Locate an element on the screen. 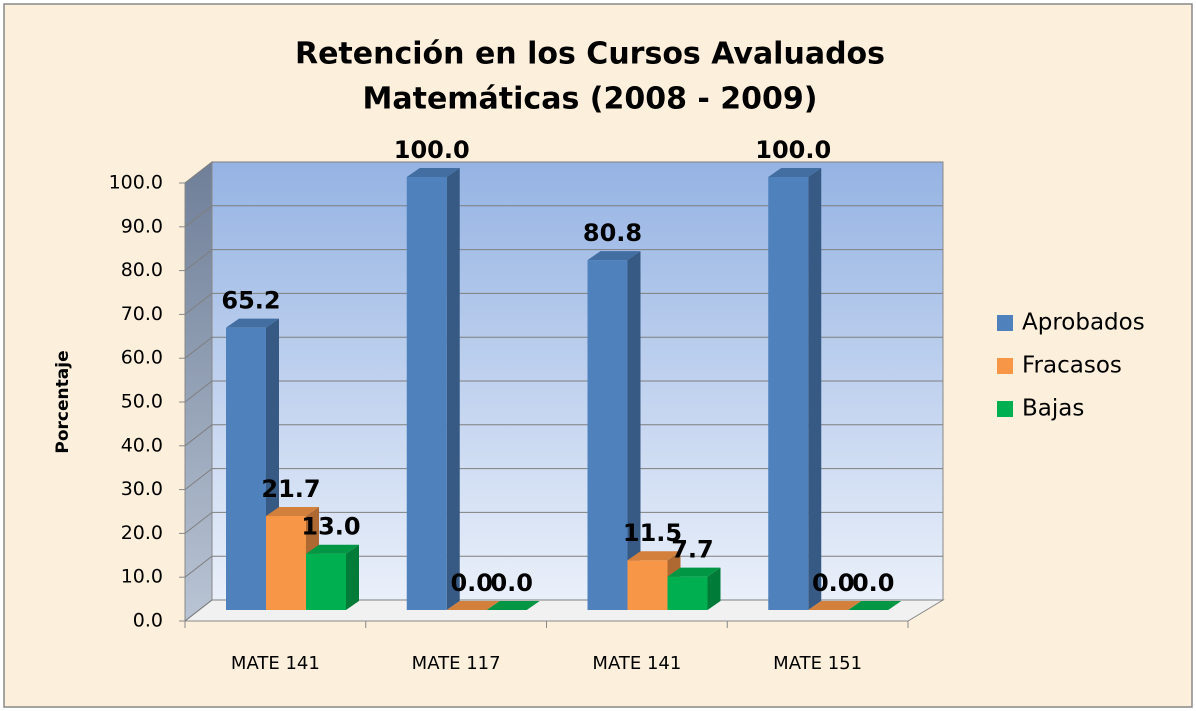 Image resolution: width=1196 pixels, height=711 pixels. y-tick-label: 0.0 is located at coordinates (148, 621).